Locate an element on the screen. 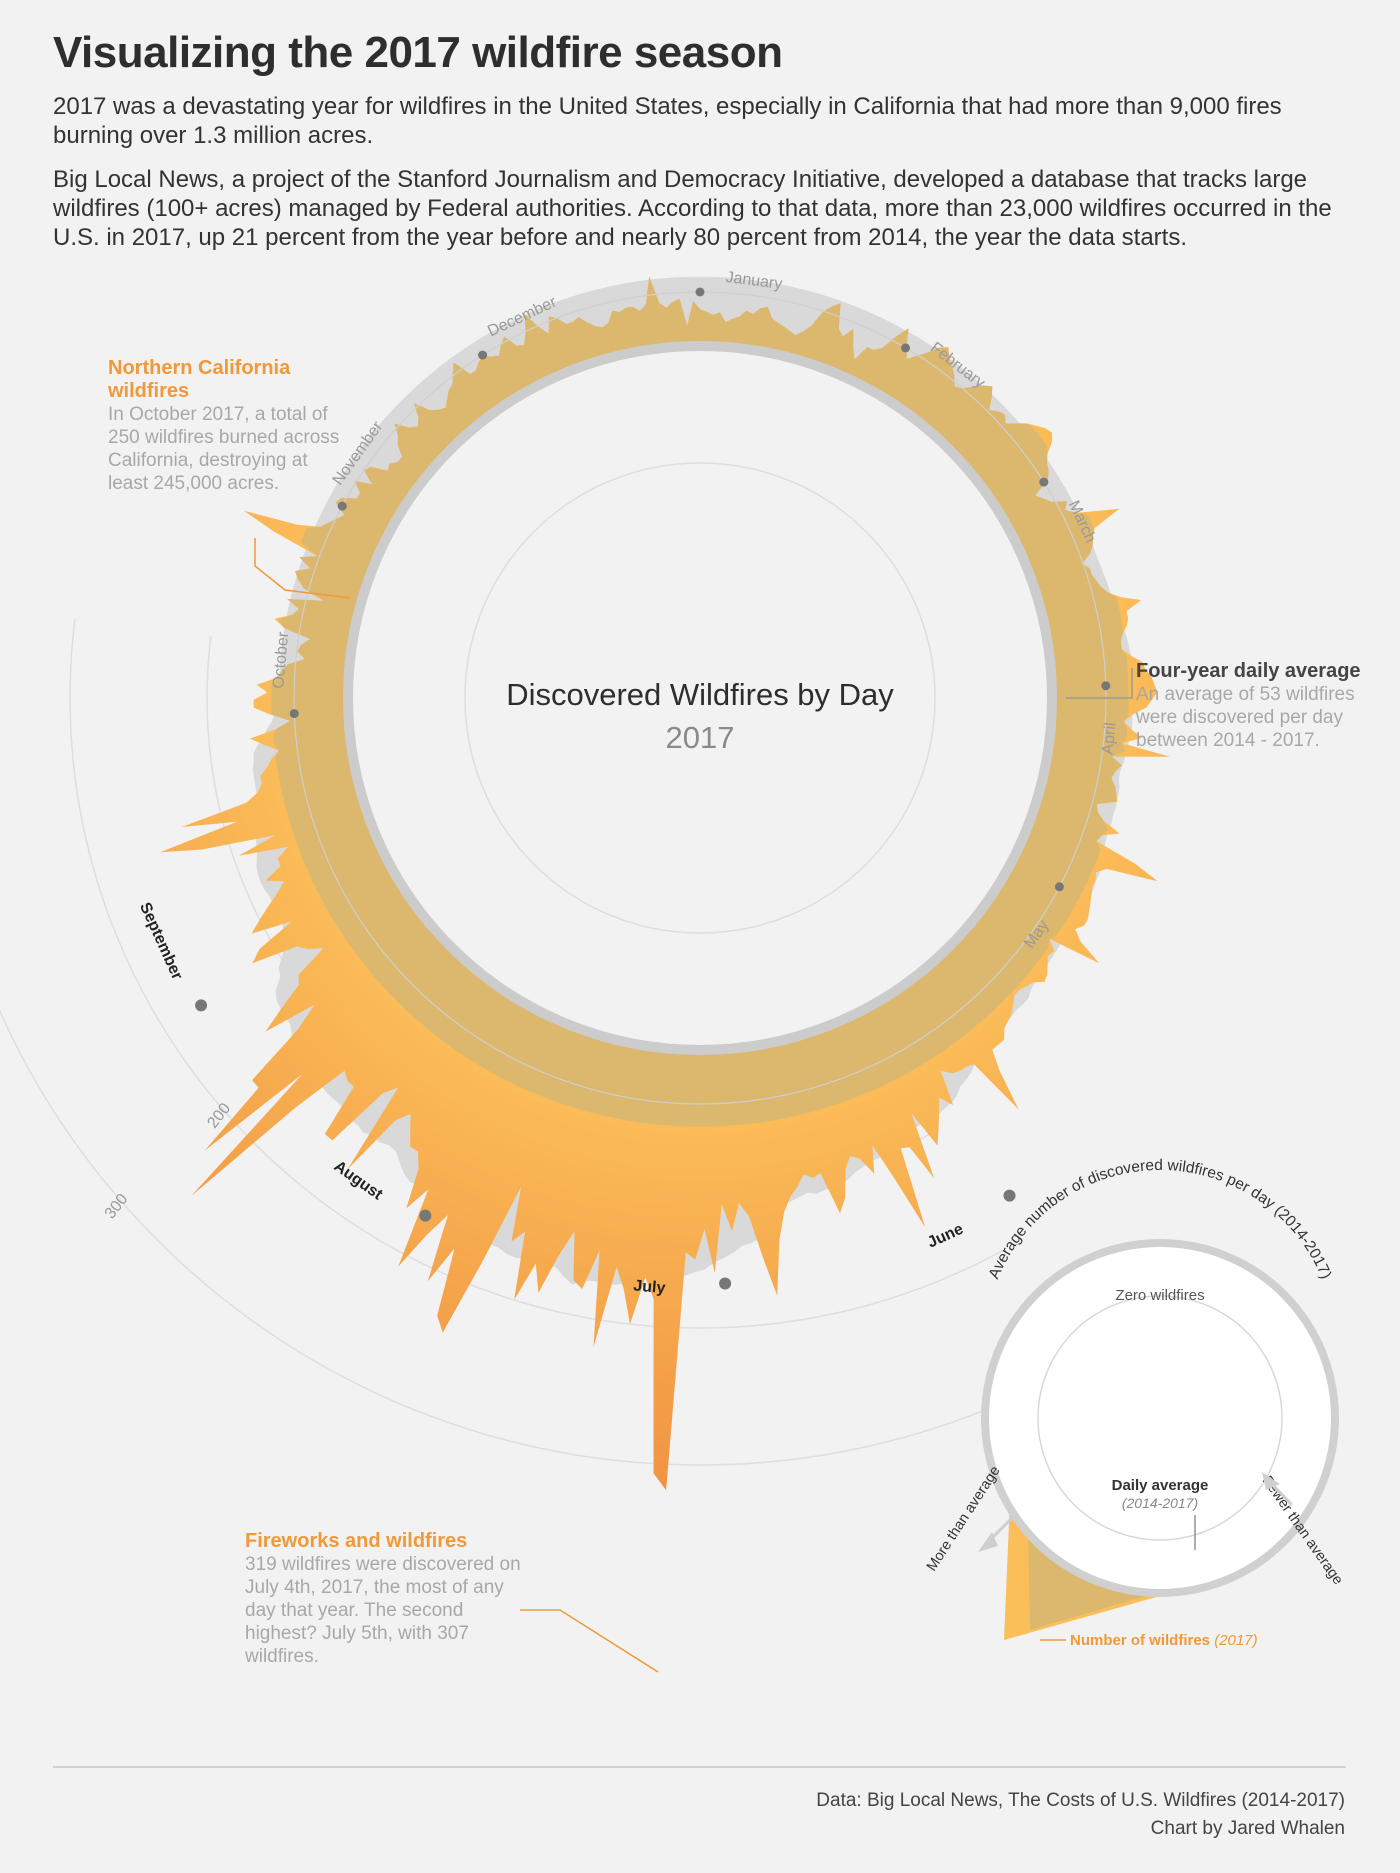 The height and width of the screenshot is (1873, 1400). month-label: April is located at coordinates (1110, 739).